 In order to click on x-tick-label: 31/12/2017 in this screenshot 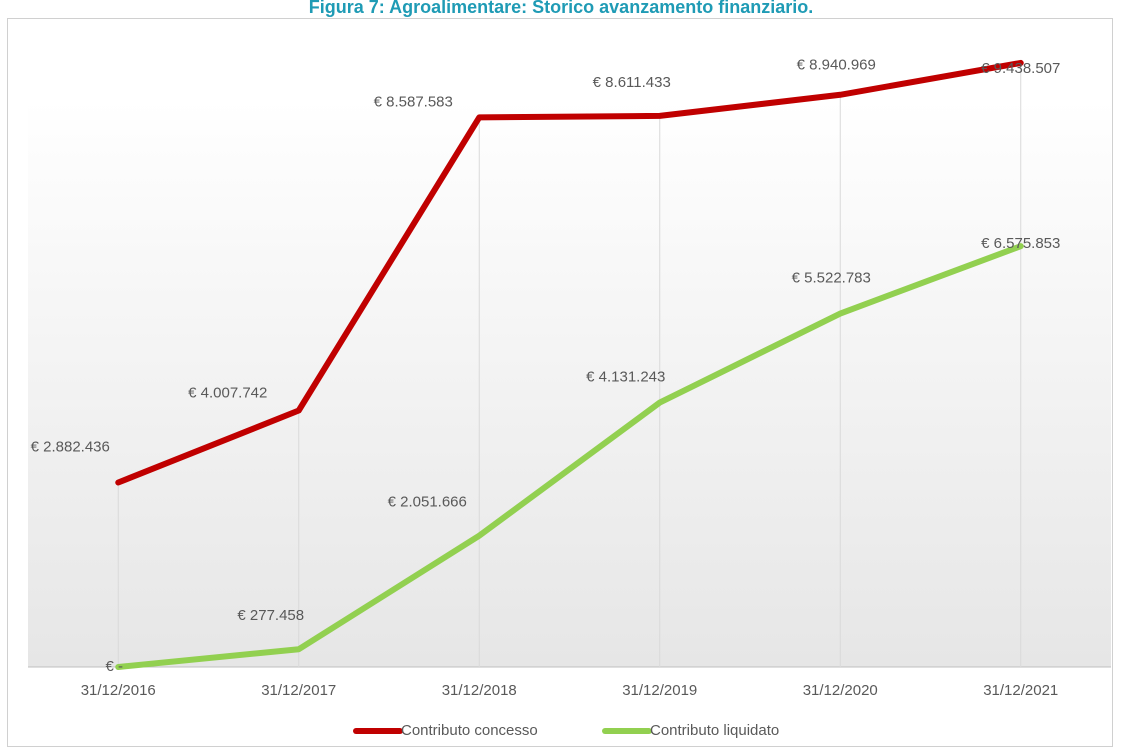, I will do `click(298, 690)`.